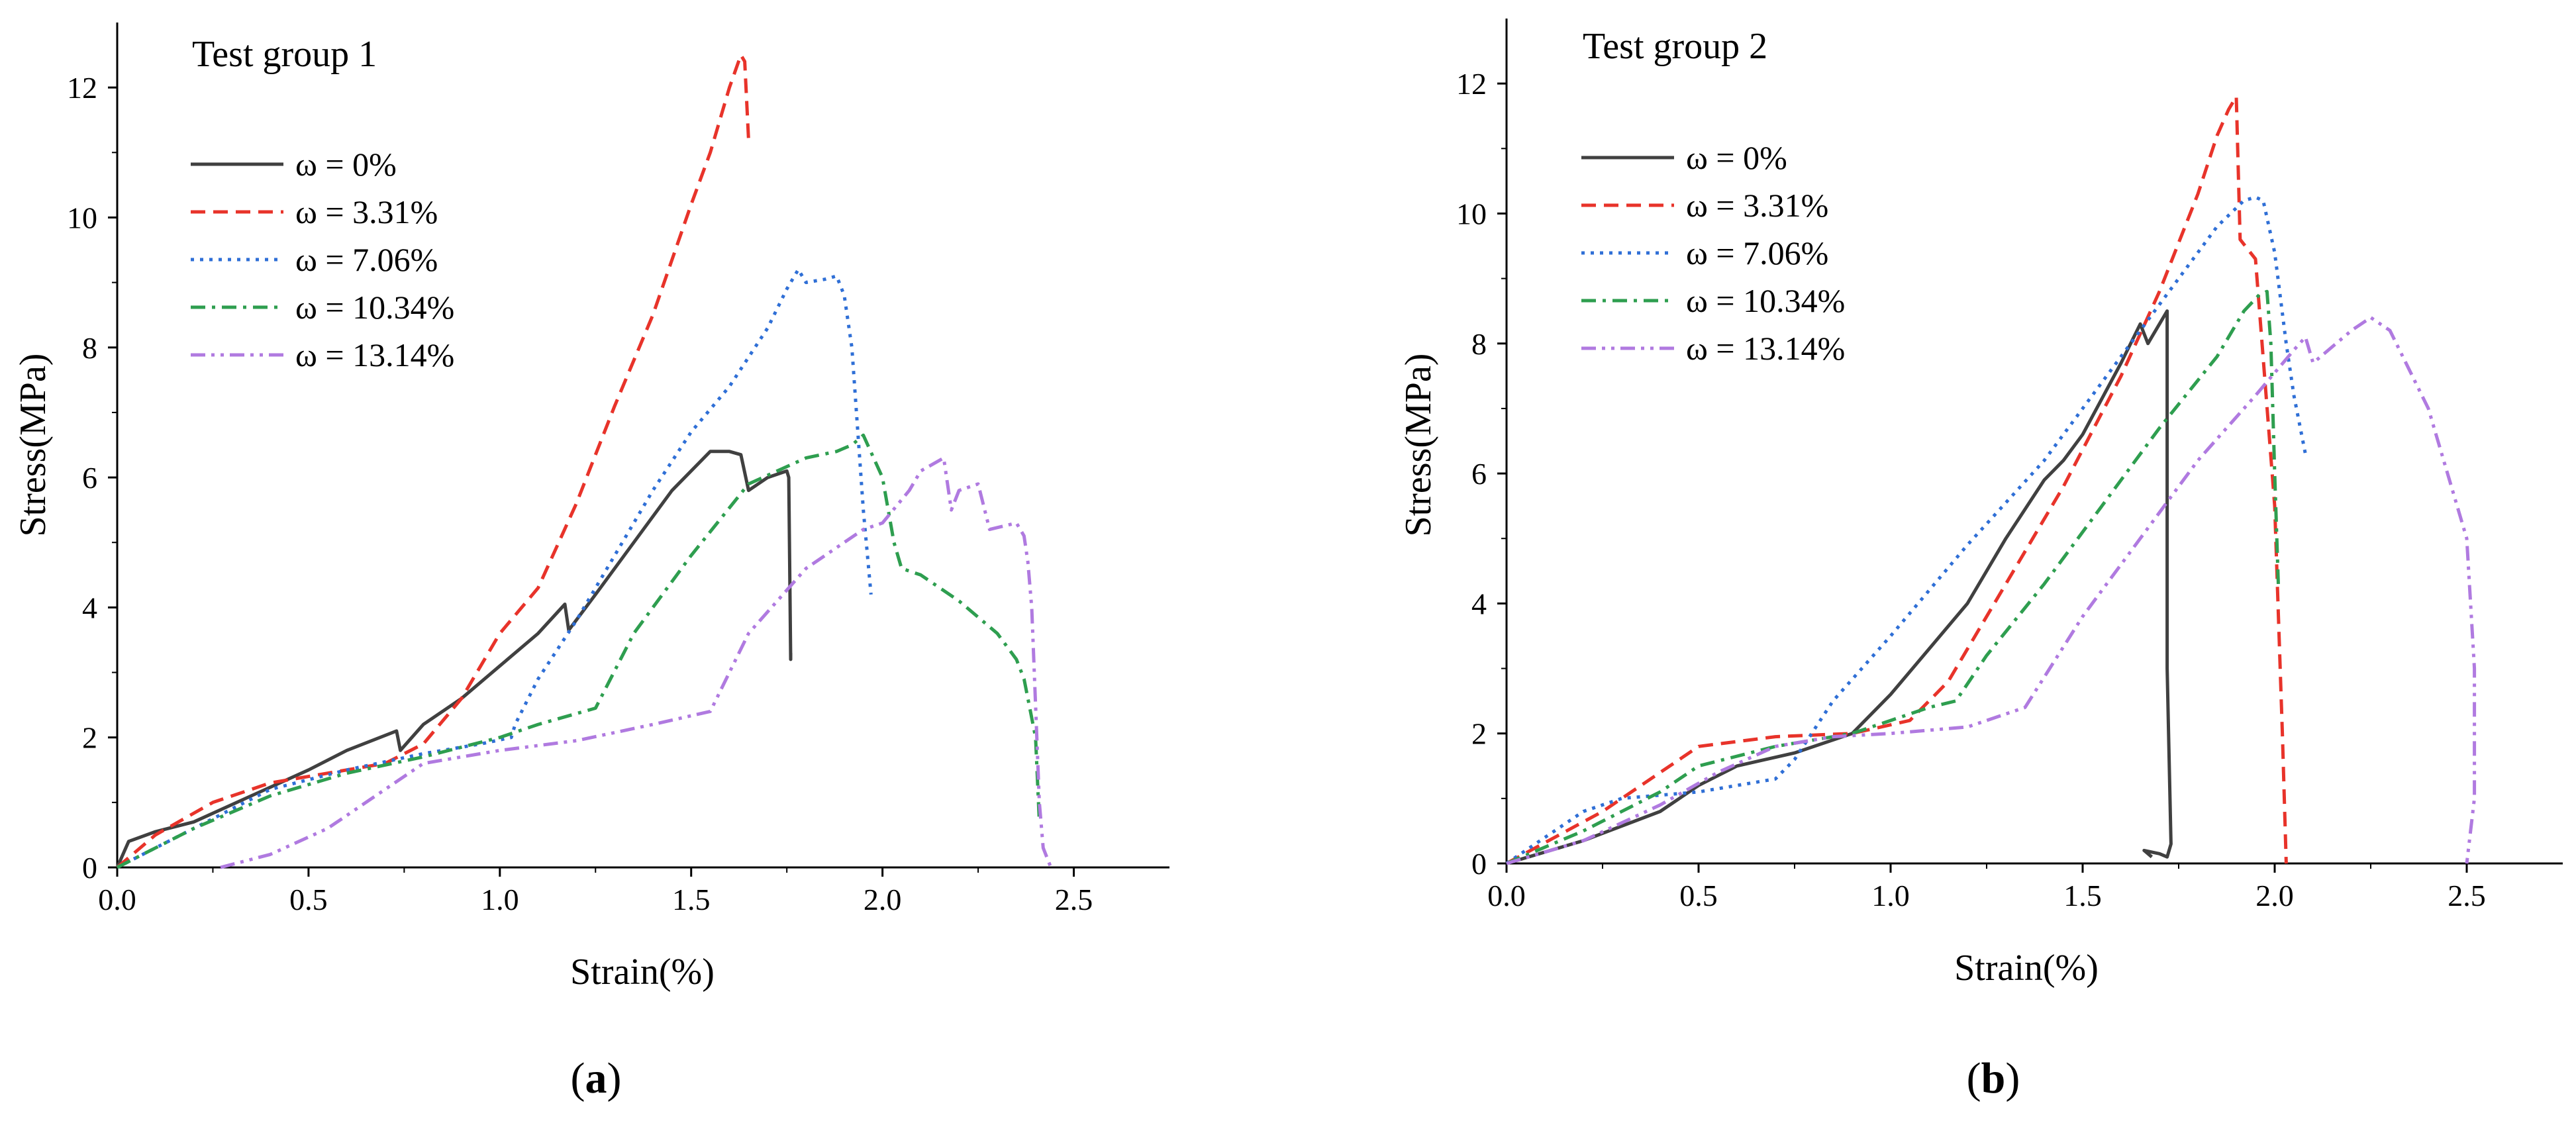 The width and height of the screenshot is (2576, 1123). I want to click on y-axis-title-a: Stress(MPa), so click(33, 445).